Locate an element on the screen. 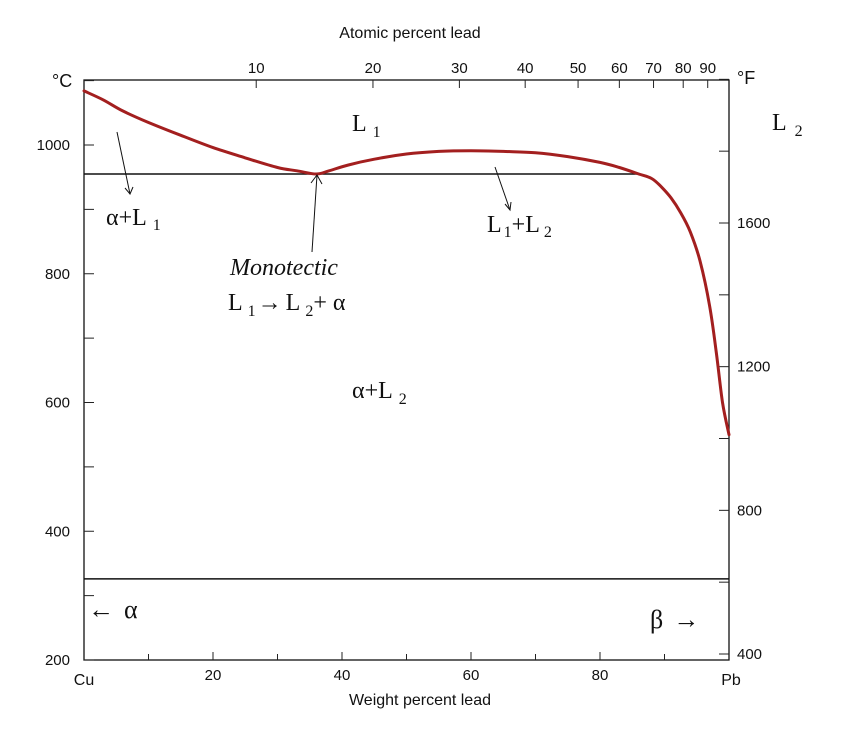 This screenshot has height=738, width=841. right-end-label: Pb is located at coordinates (731, 680).